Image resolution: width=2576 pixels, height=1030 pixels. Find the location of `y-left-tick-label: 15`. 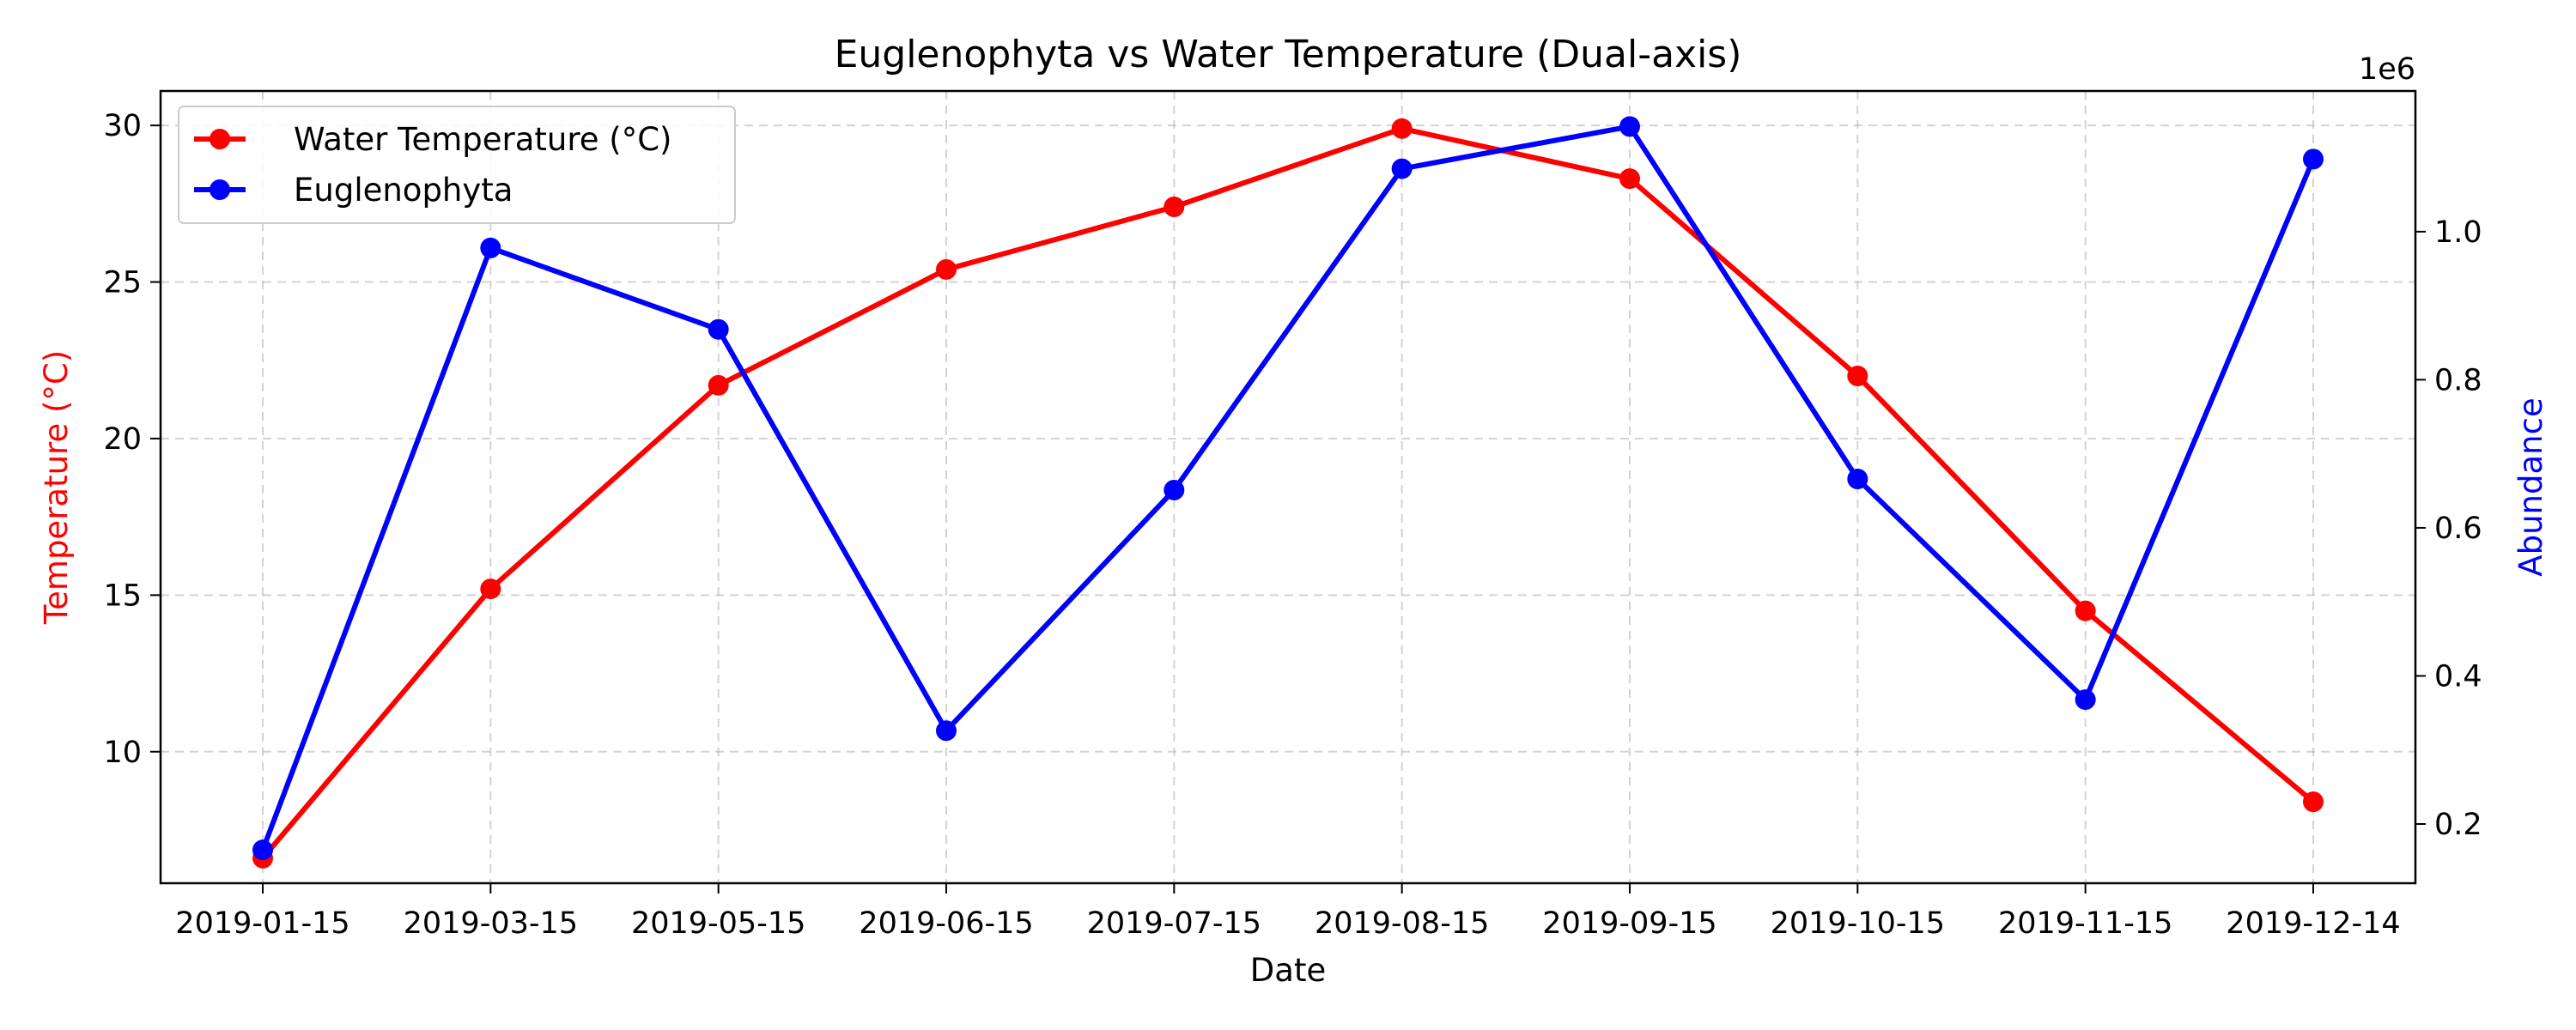

y-left-tick-label: 15 is located at coordinates (123, 596).